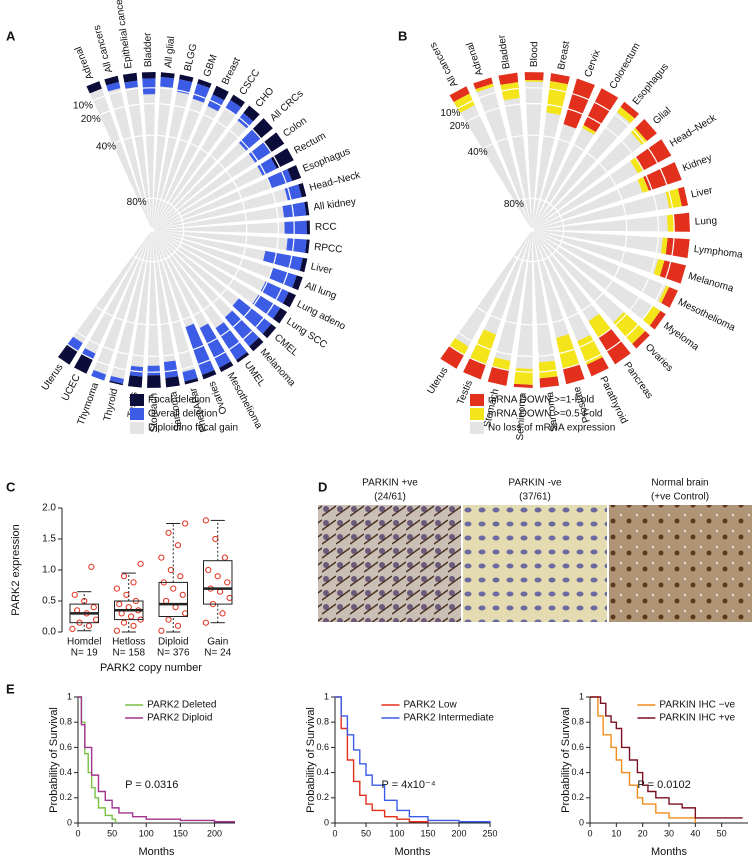 The width and height of the screenshot is (754, 861). I want to click on legend-label: PARKIN IHC −ve, so click(697, 705).